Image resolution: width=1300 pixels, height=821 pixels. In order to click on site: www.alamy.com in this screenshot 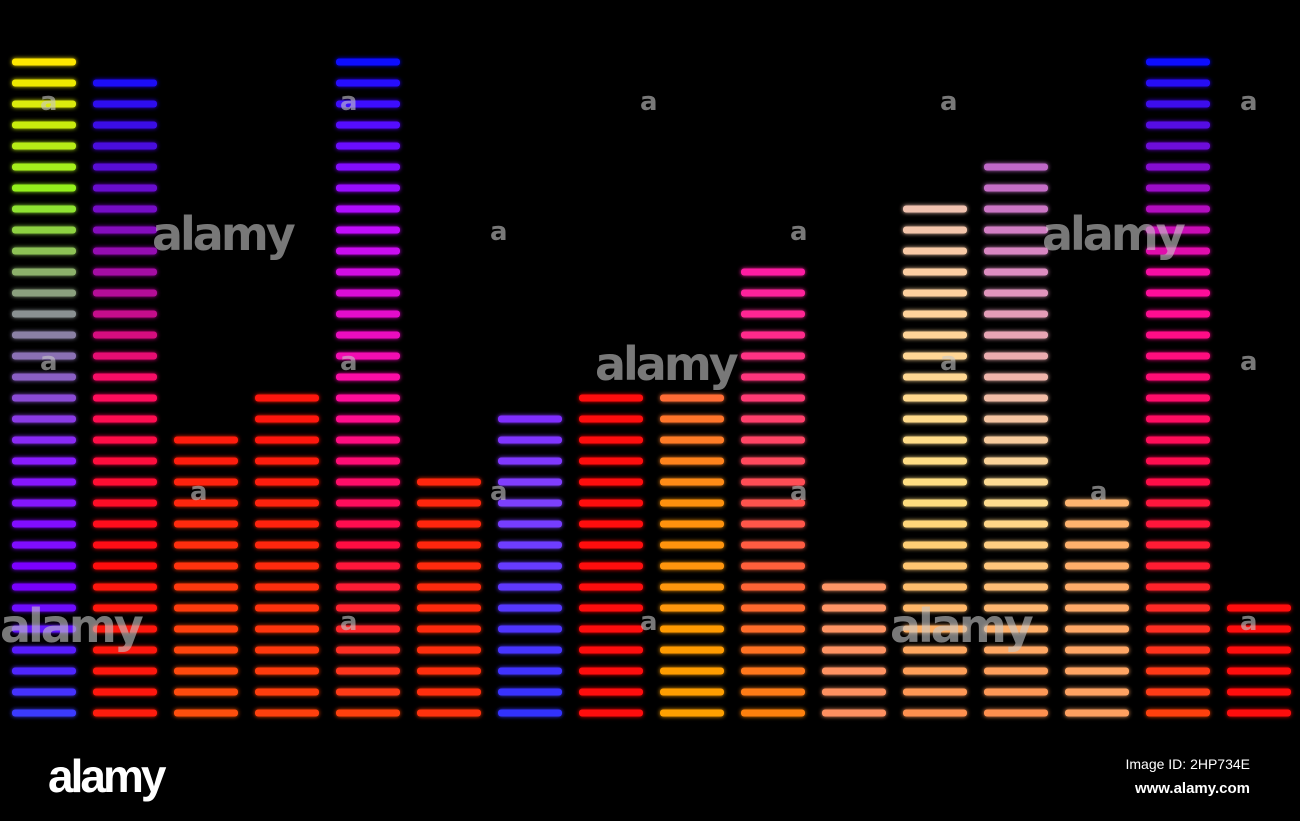, I will do `click(1192, 788)`.